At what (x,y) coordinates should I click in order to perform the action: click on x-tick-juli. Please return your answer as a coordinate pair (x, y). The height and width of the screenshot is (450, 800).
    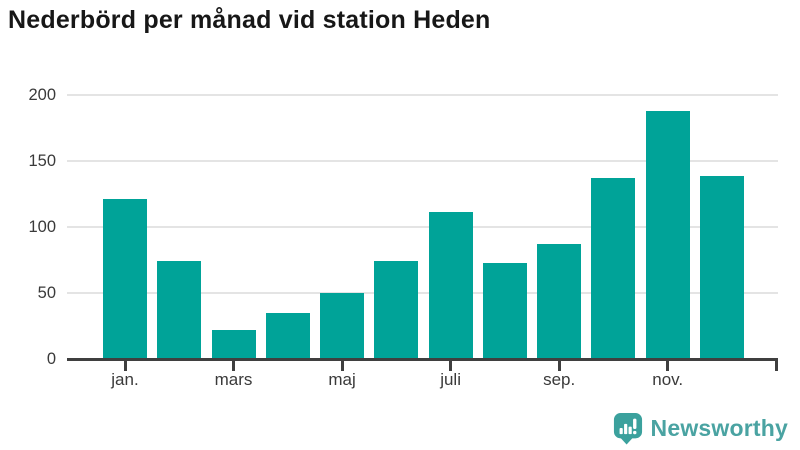
    Looking at the image, I should click on (451, 366).